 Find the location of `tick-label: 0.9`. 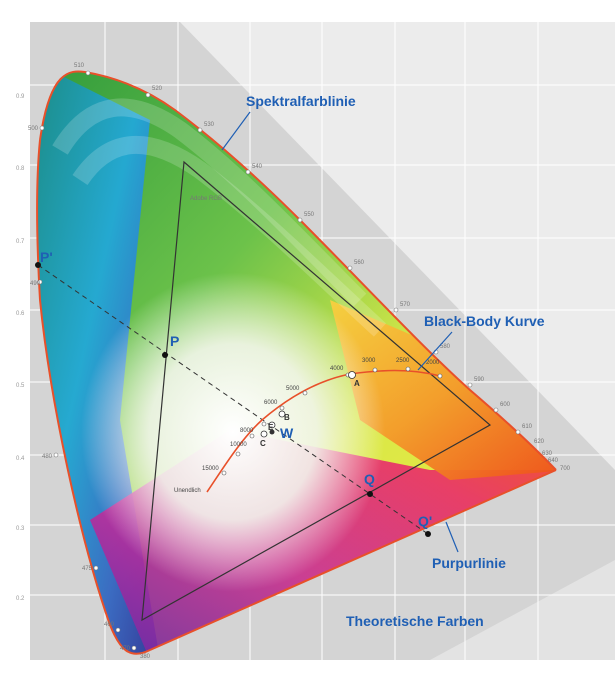

tick-label: 0.9 is located at coordinates (20, 97).